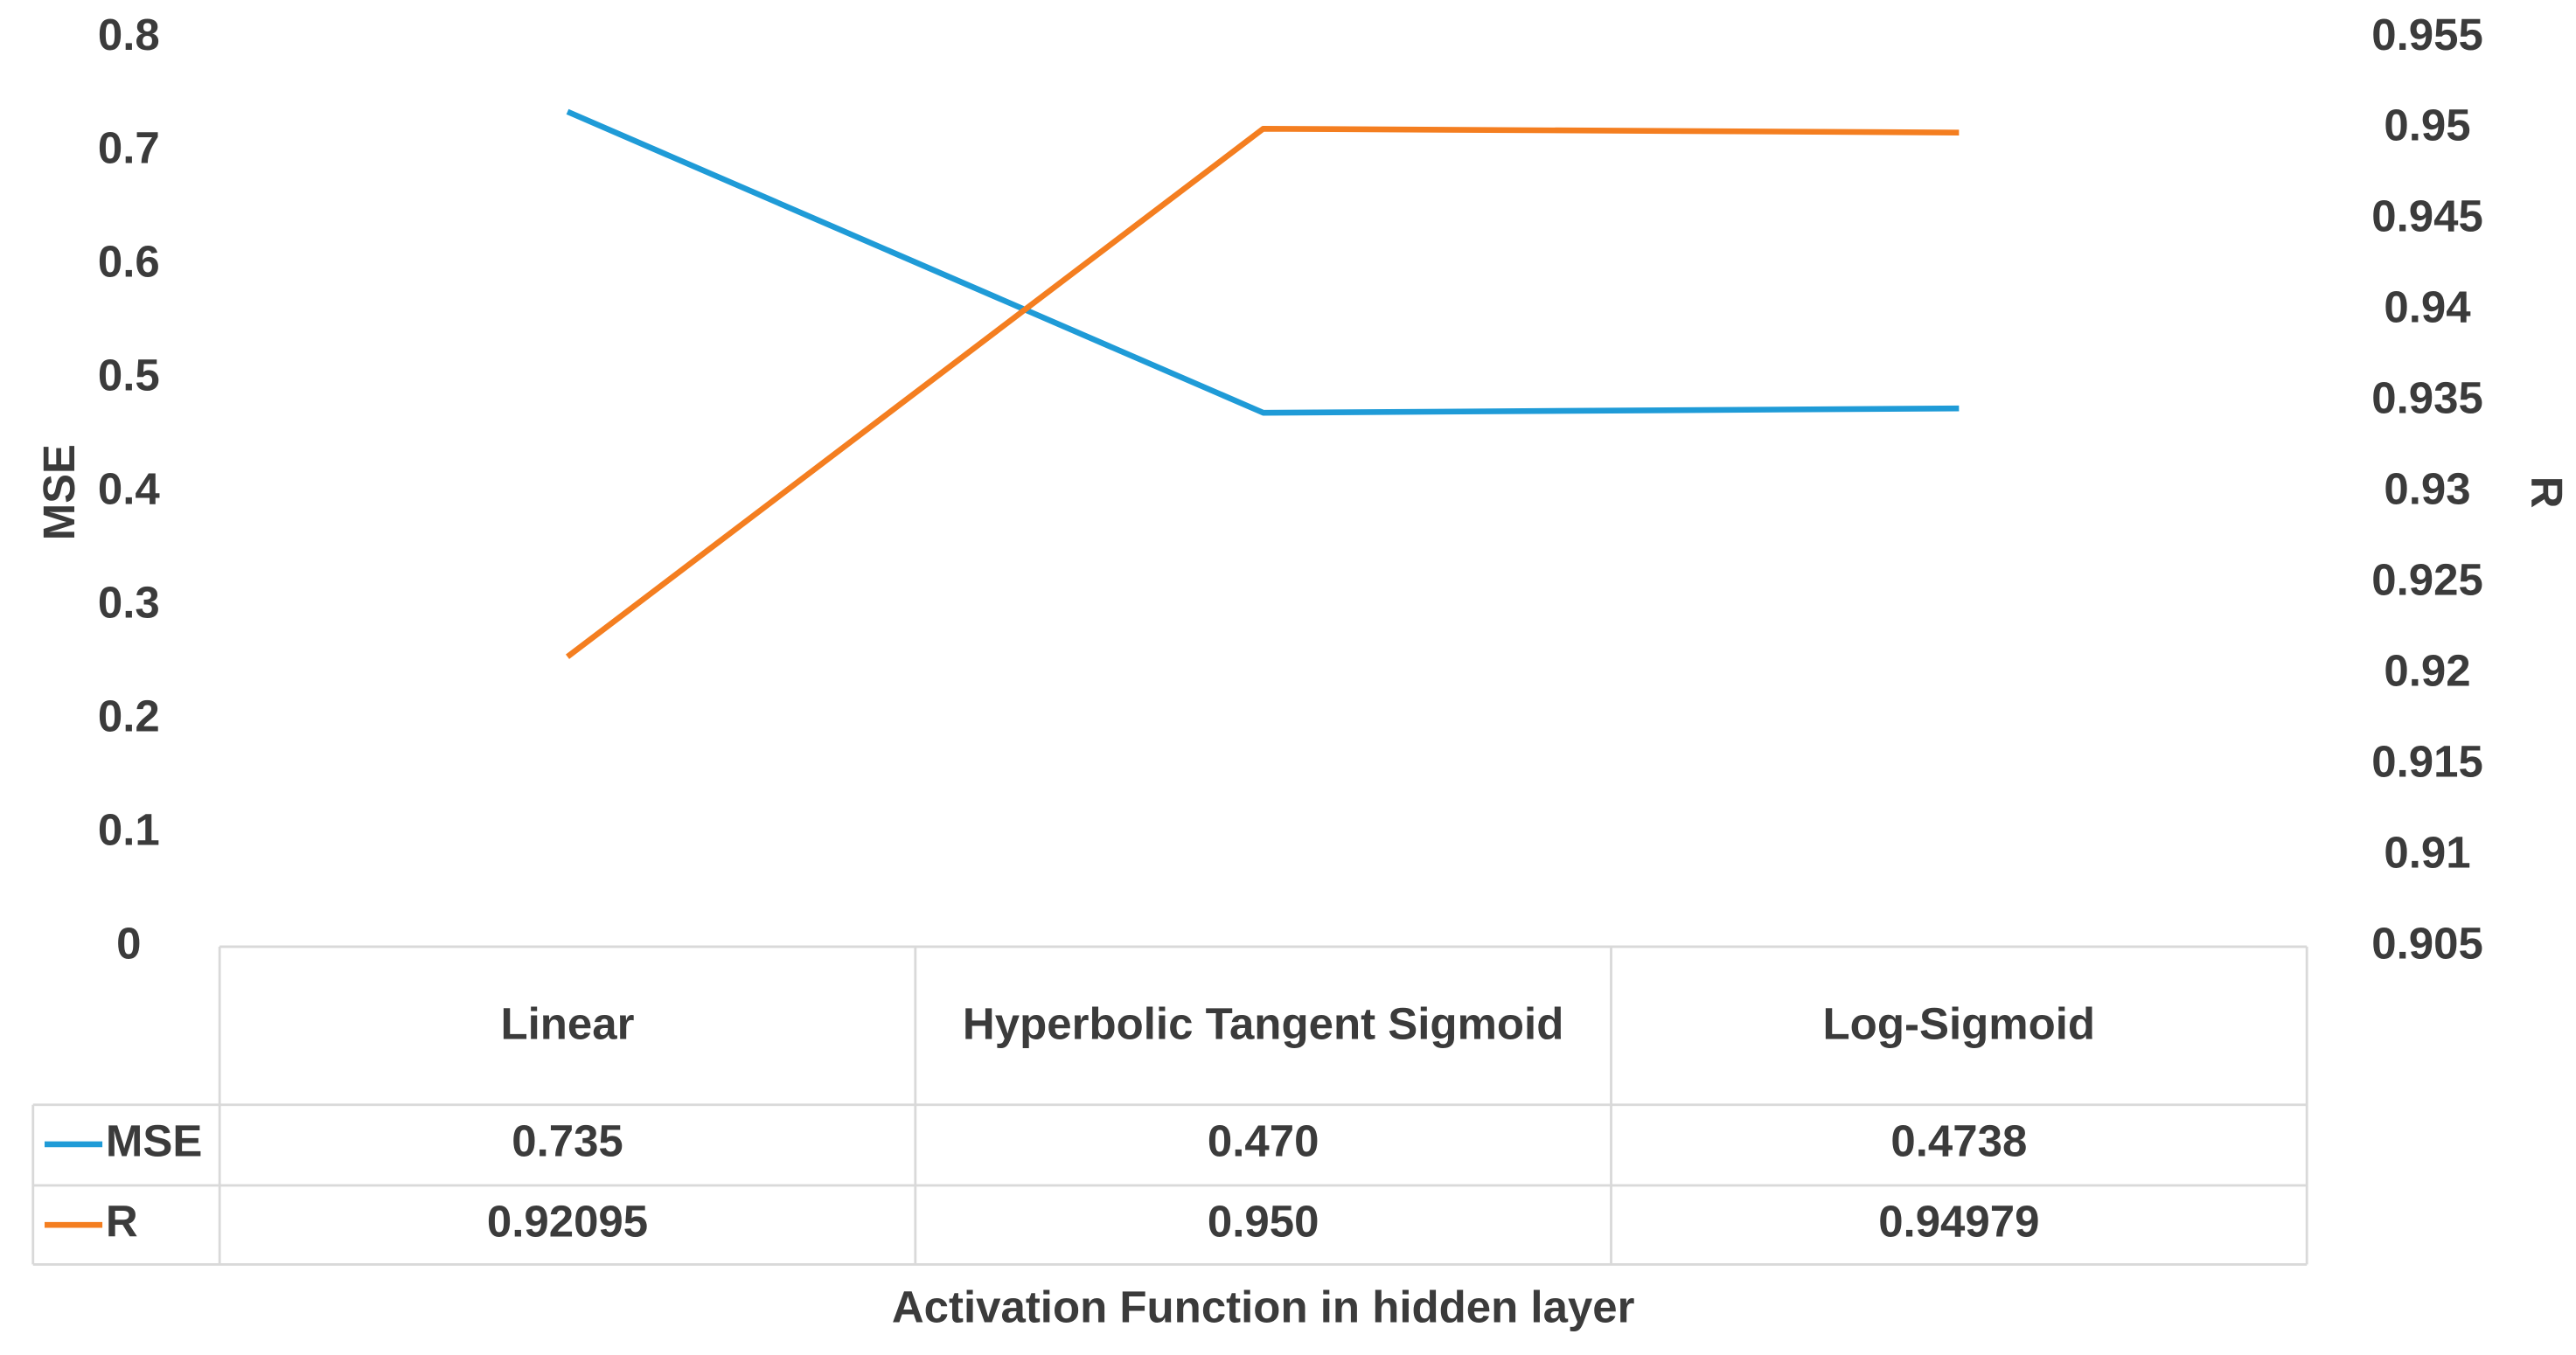 This screenshot has width=2576, height=1355. Describe the element at coordinates (2427, 34) in the screenshot. I see `y2-tick-label: 0.955` at that location.